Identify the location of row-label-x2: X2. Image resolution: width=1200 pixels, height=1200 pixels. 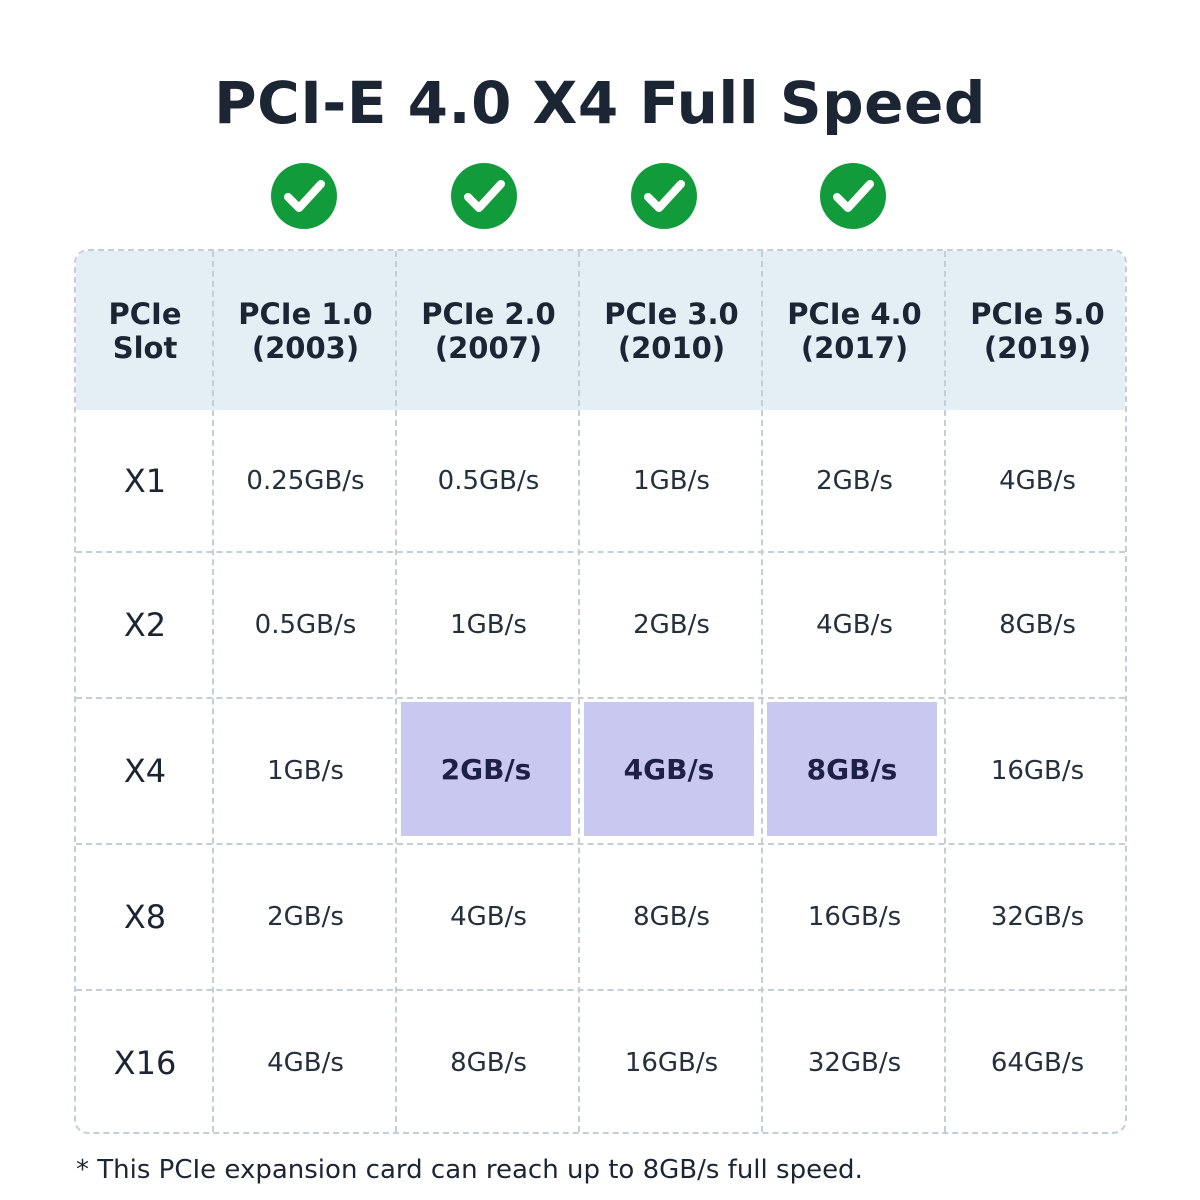
(145, 625).